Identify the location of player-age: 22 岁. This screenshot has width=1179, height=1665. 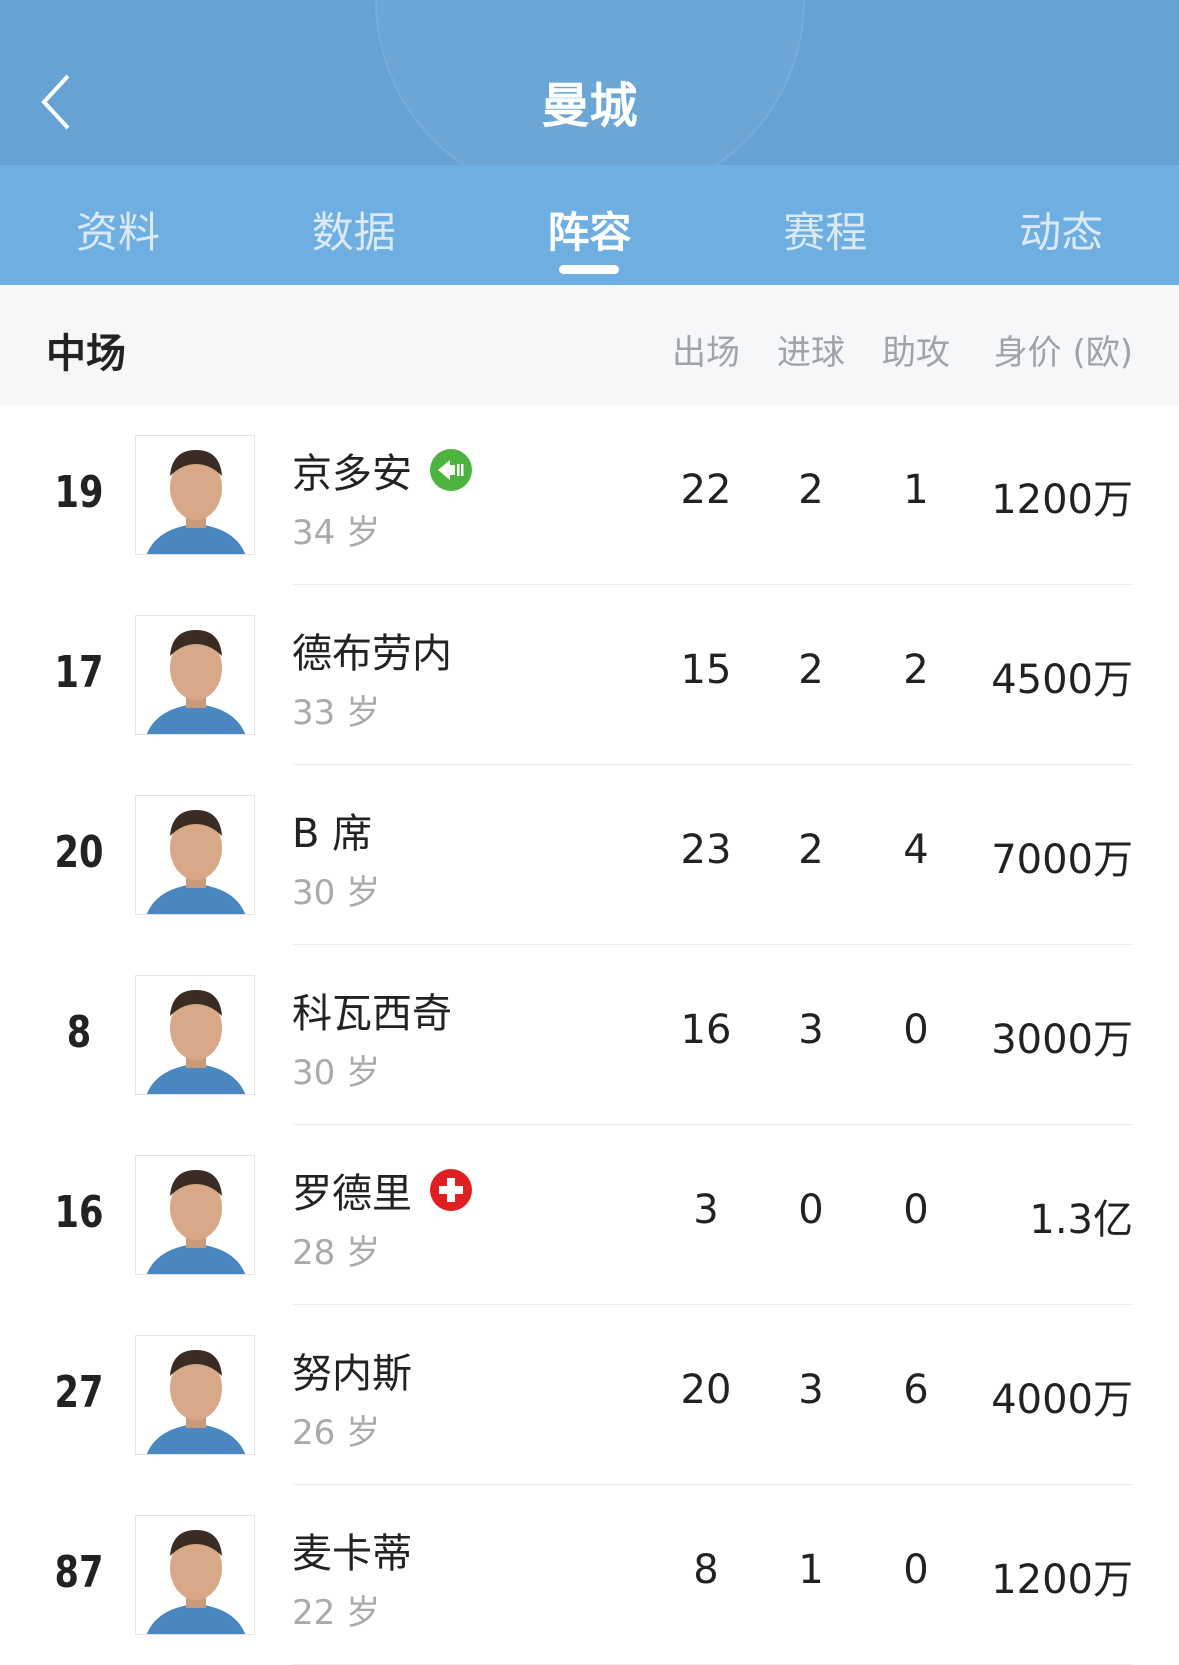
(336, 1613).